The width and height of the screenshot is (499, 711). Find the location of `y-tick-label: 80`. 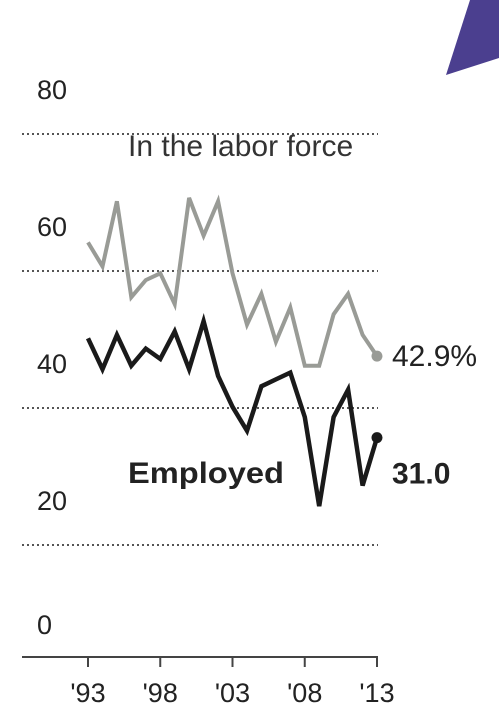

y-tick-label: 80 is located at coordinates (52, 90).